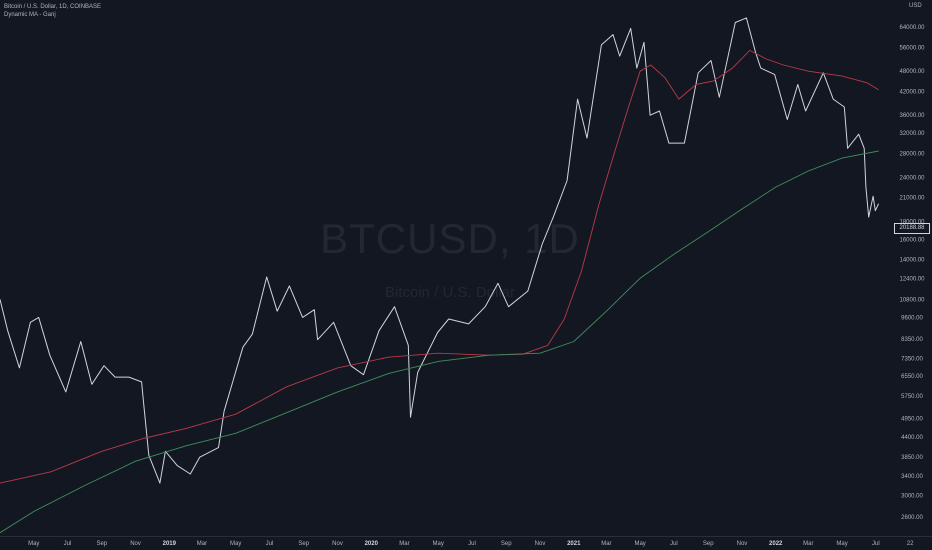  Describe the element at coordinates (372, 544) in the screenshot. I see `x-tick-label: 2020` at that location.